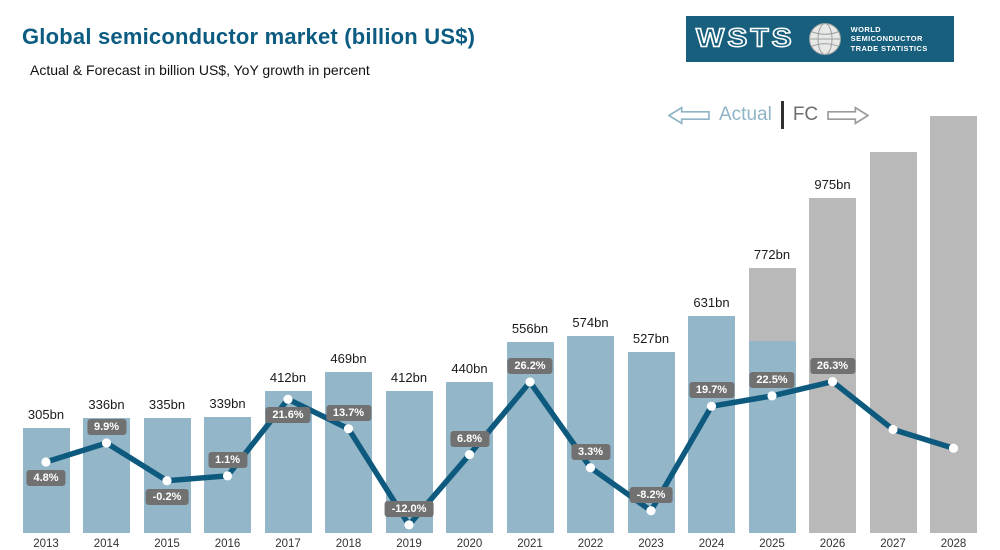  Describe the element at coordinates (530, 328) in the screenshot. I see `bar-value-label-2021: 556bn` at that location.